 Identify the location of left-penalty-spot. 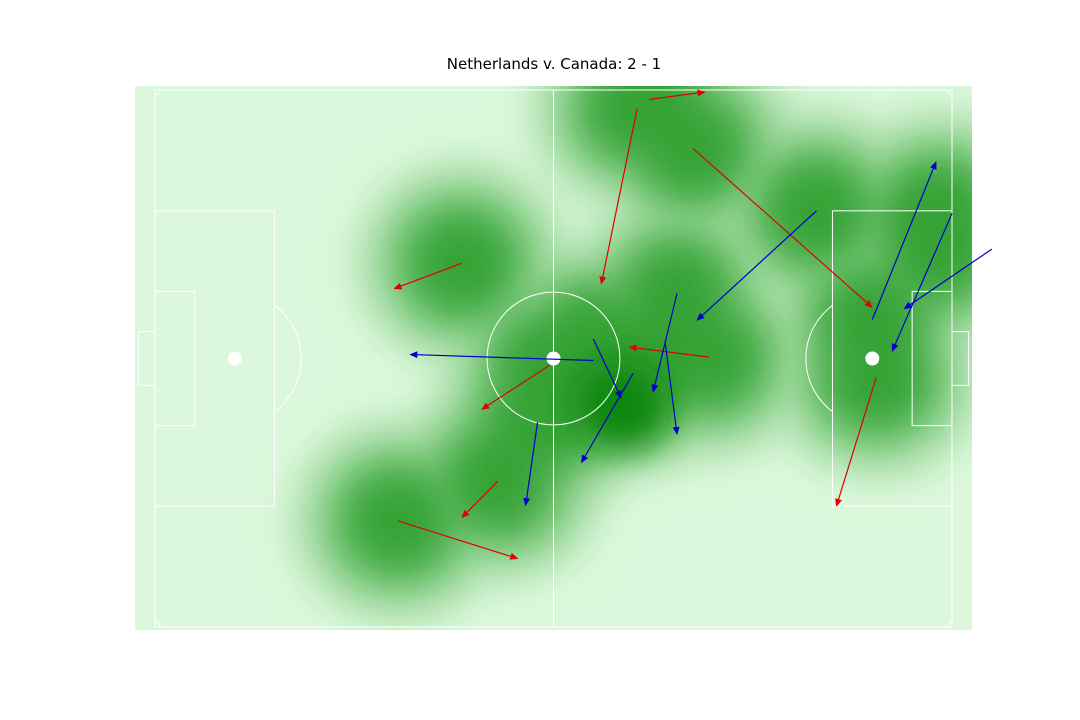
(234, 358).